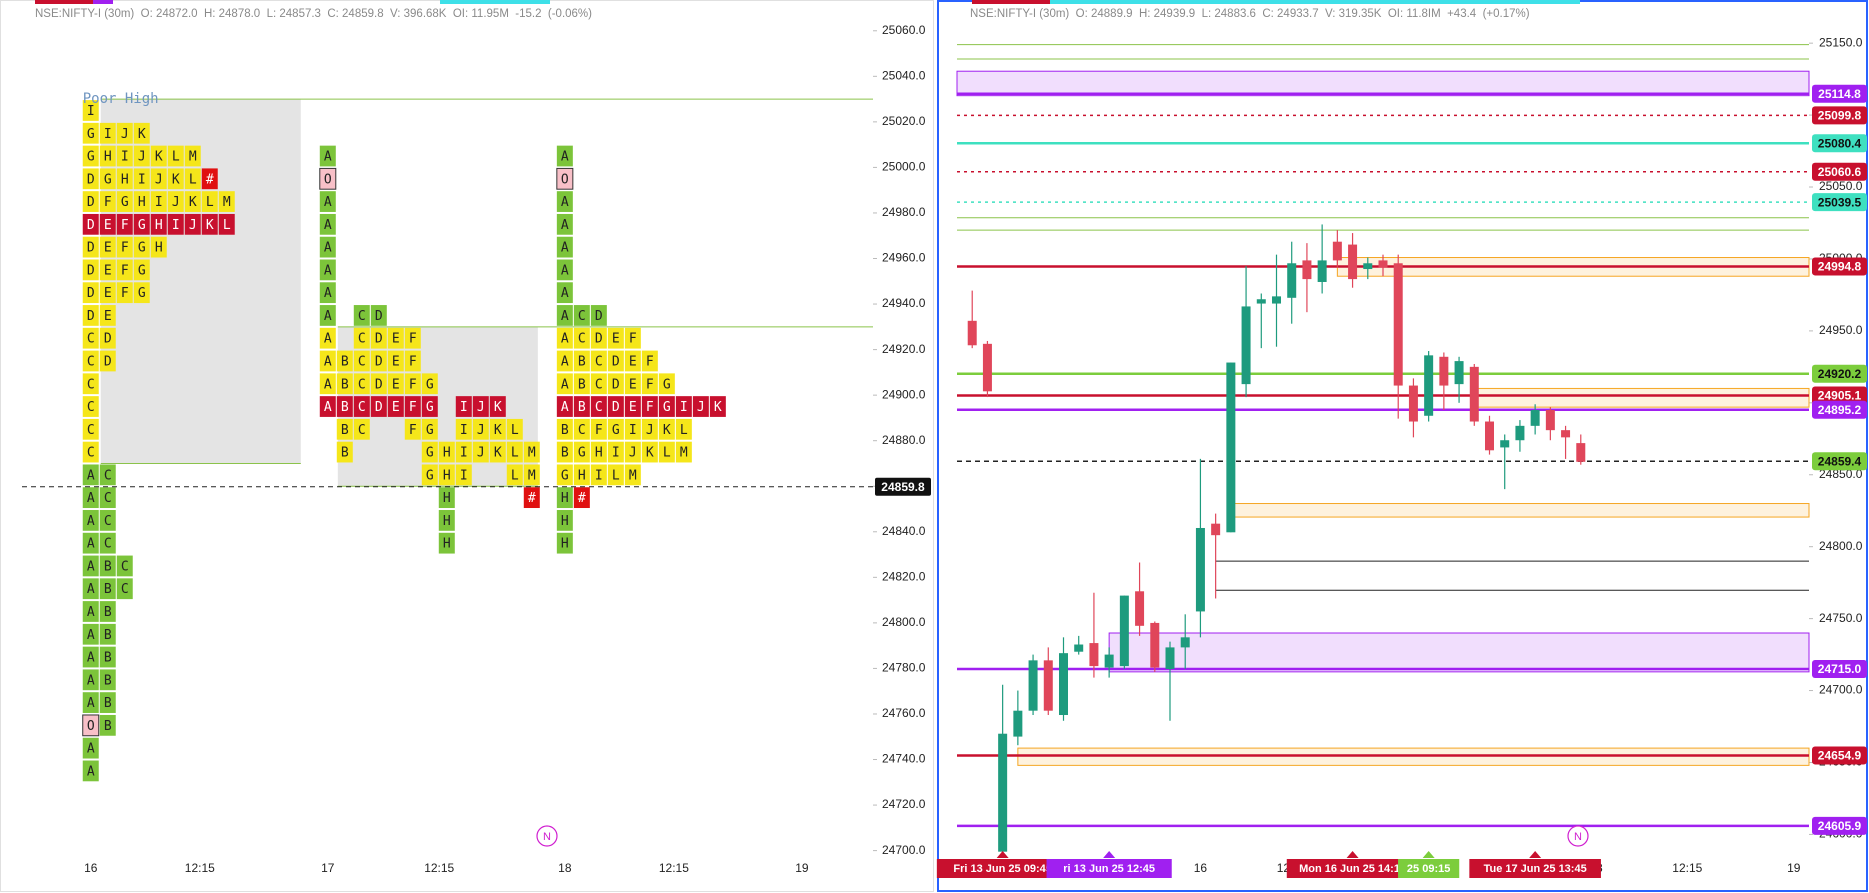 The height and width of the screenshot is (893, 1869). Describe the element at coordinates (1352, 869) in the screenshot. I see `time-label: Mon 16 Jun 25 14:15` at that location.